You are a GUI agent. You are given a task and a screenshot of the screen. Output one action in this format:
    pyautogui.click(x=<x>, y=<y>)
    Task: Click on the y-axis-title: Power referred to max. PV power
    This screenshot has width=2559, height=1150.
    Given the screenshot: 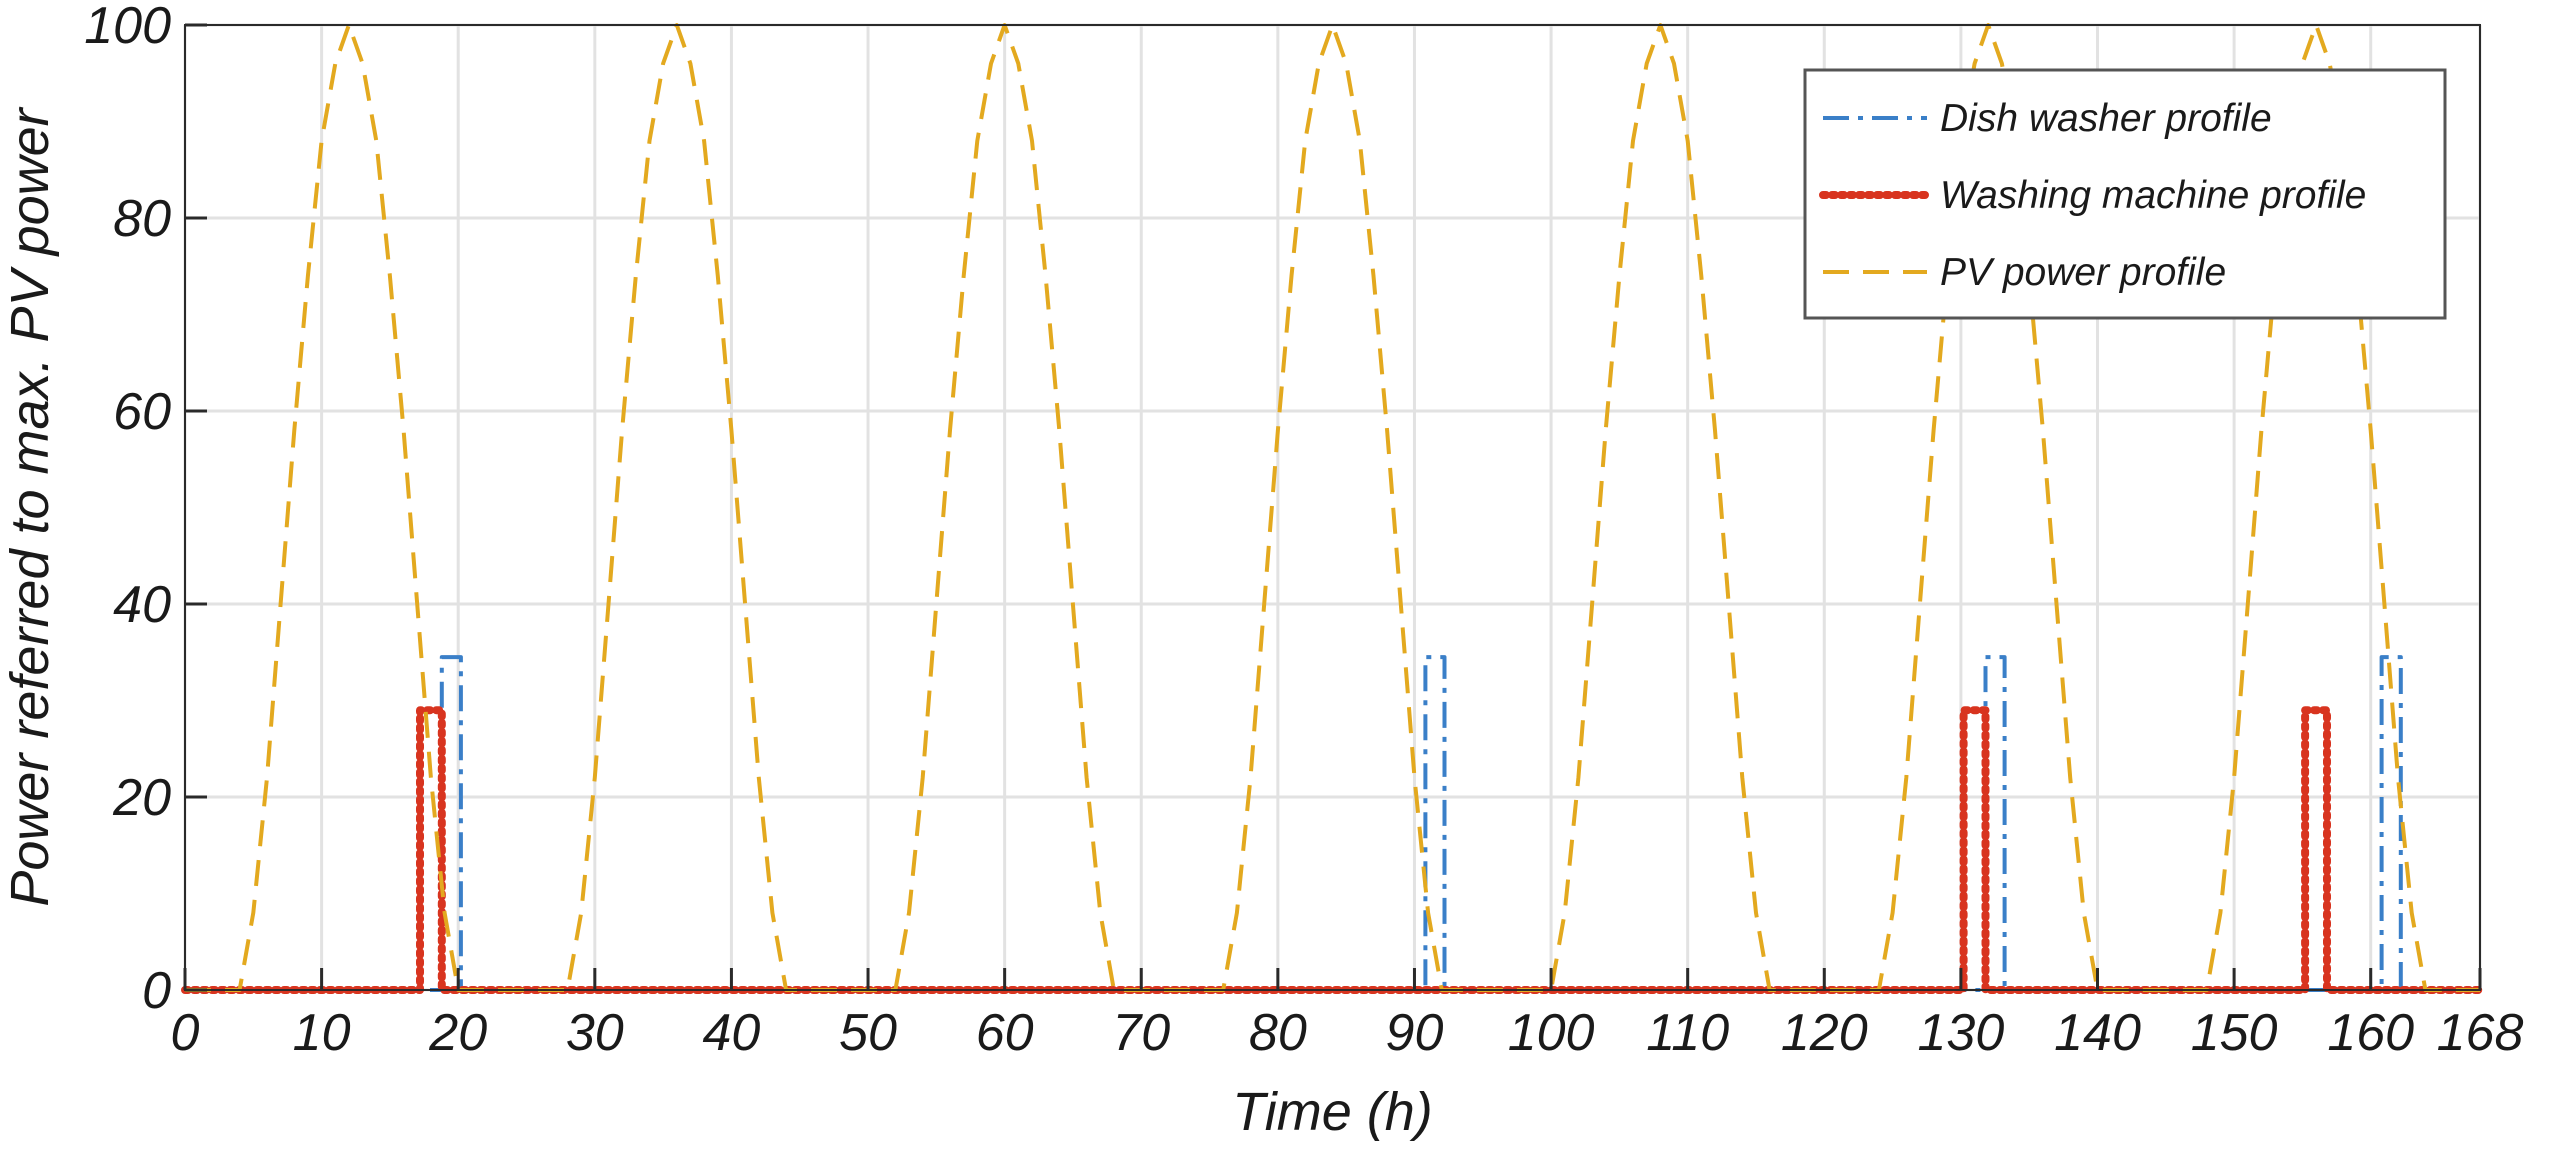 What is the action you would take?
    pyautogui.click(x=30, y=506)
    